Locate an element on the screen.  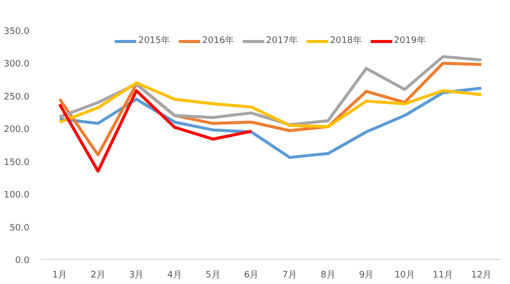
legend-label: 2015年 is located at coordinates (154, 40).